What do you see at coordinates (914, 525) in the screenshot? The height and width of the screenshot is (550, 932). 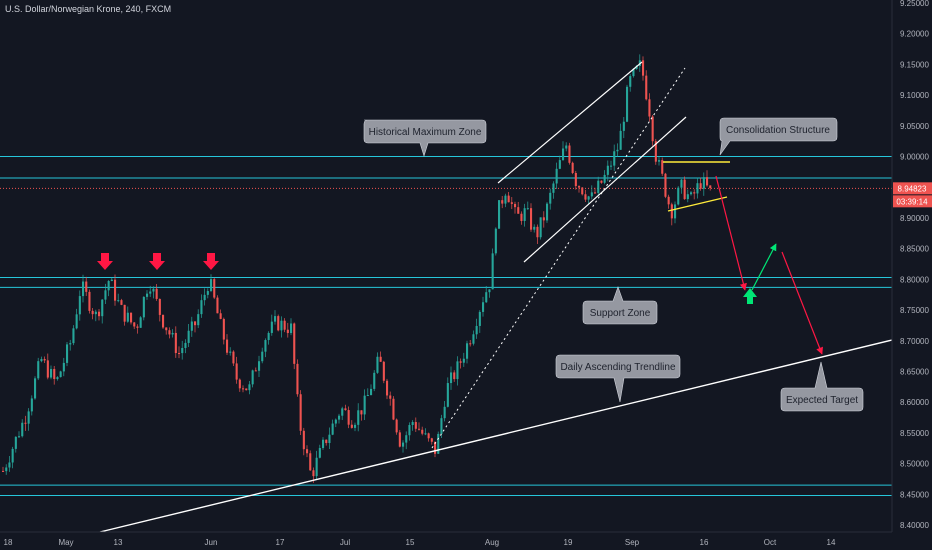 I see `y-tick-label: 8.40000` at bounding box center [914, 525].